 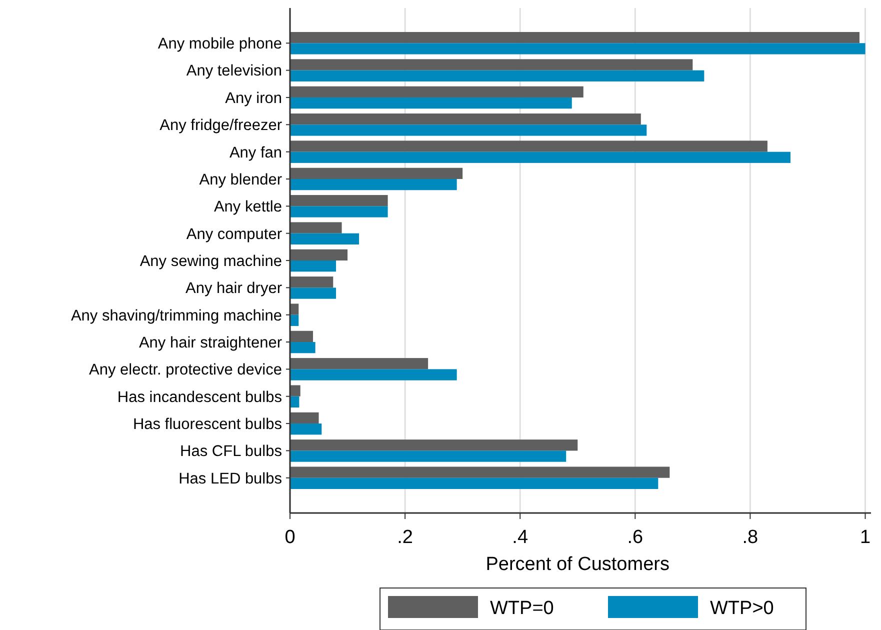 What do you see at coordinates (231, 451) in the screenshot?
I see `y-tick-label: Has CFL bulbs` at bounding box center [231, 451].